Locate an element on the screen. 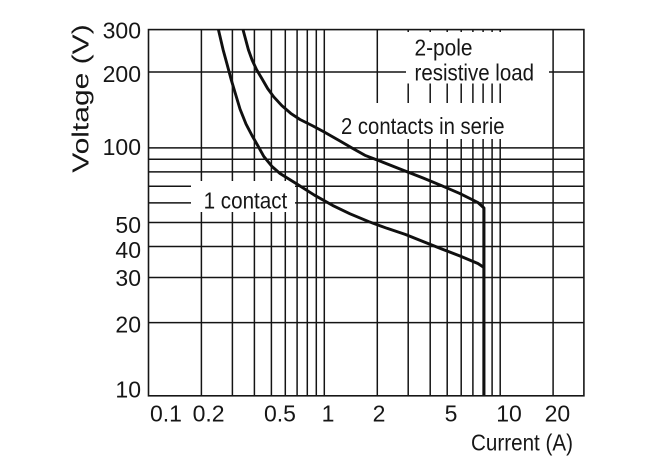 This screenshot has width=661, height=472. svg-text: 0.1 is located at coordinates (166, 414).